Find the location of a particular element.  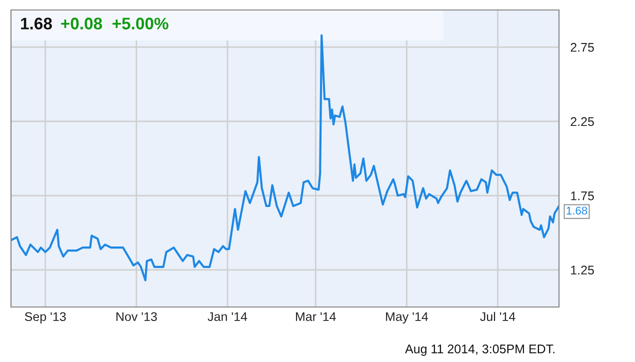

y-tick-label: 2.25 is located at coordinates (582, 121).